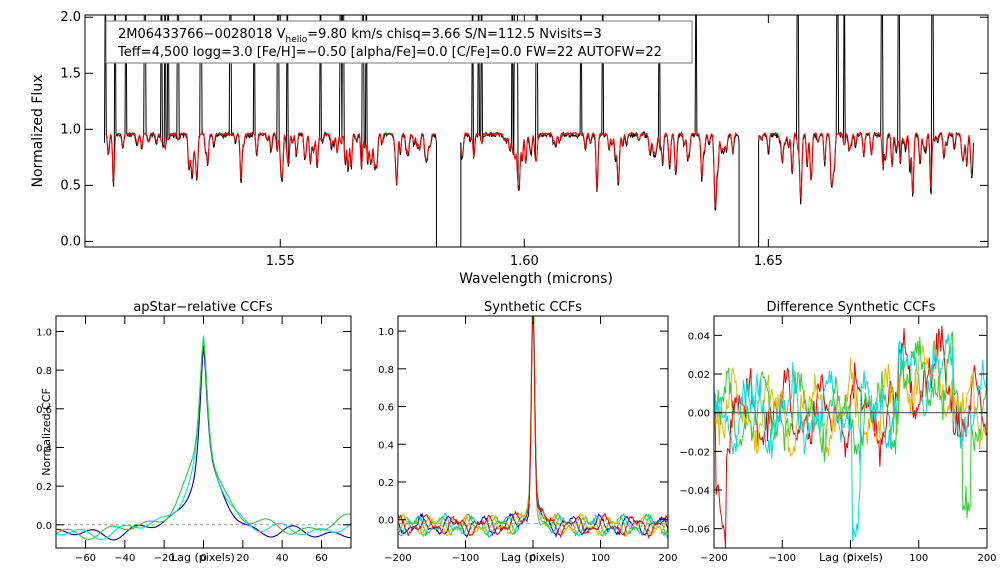 The image size is (1008, 576). I want to click on apstar-ccf-ticks: −60 −40 −20 0 20 40 60 0.0 0.2 0.4 0.6 0.8 1.0, so click(193, 440).